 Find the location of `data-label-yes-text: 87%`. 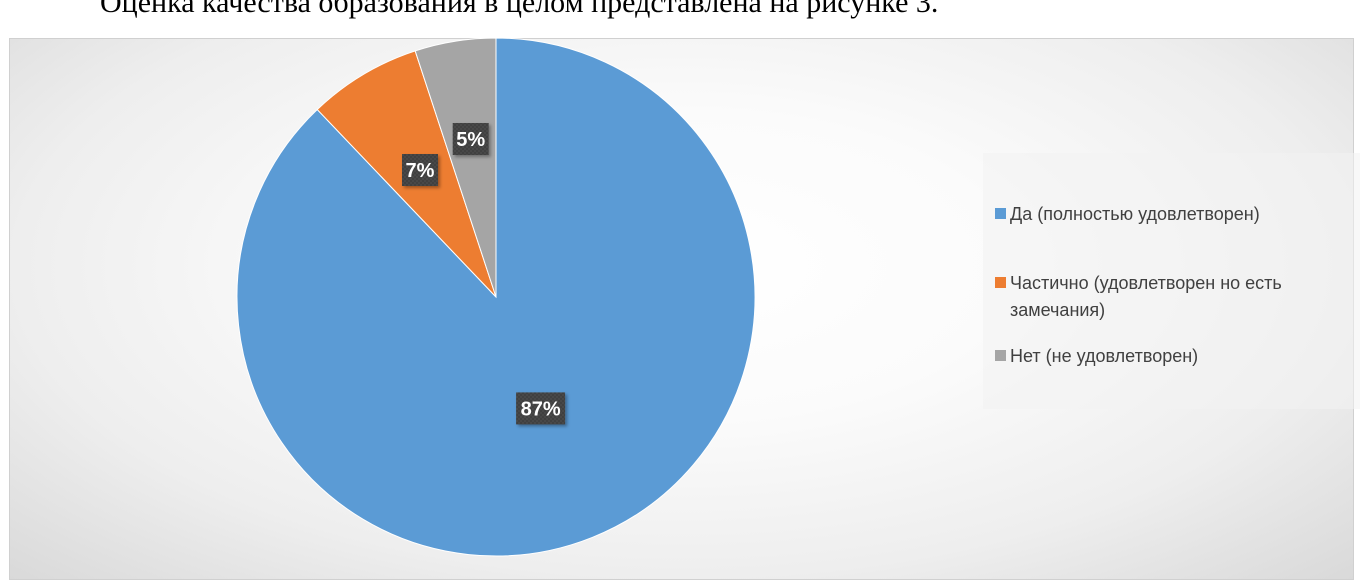

data-label-yes-text: 87% is located at coordinates (541, 409).